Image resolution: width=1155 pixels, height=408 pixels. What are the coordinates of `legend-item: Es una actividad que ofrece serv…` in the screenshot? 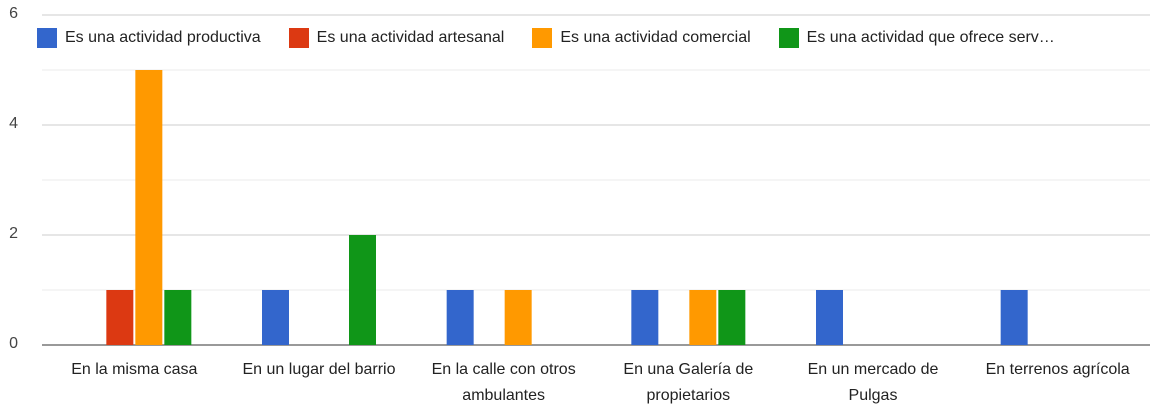 It's located at (916, 38).